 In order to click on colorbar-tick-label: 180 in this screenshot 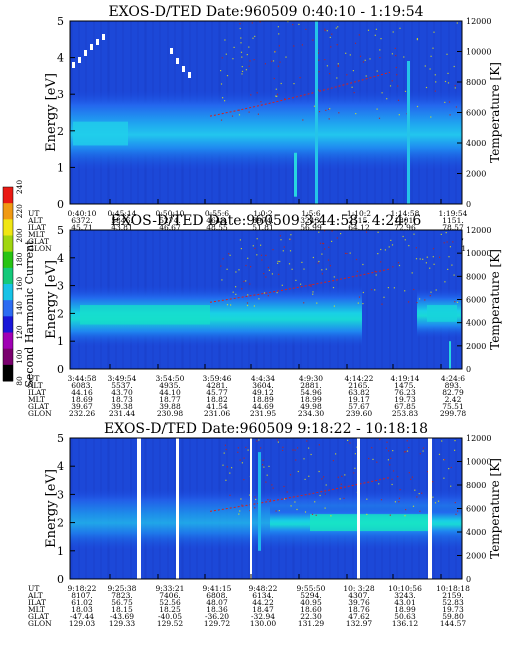, I will do `click(19, 259)`.